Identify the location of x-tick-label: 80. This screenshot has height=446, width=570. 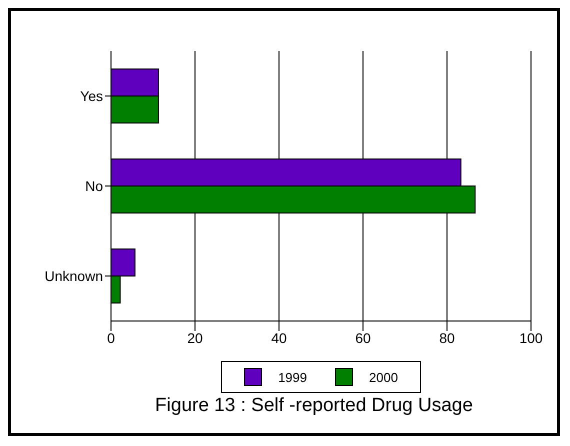
(447, 338).